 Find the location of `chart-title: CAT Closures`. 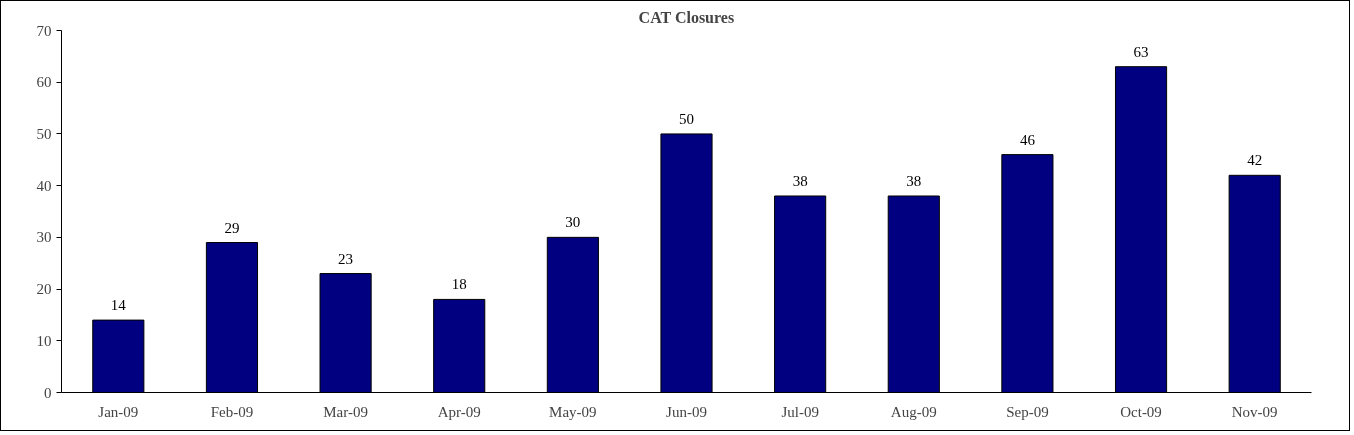

chart-title: CAT Closures is located at coordinates (686, 17).